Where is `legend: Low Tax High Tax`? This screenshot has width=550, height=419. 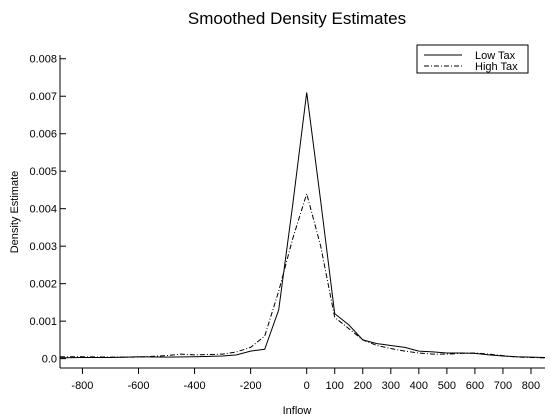
legend: Low Tax High Tax is located at coordinates (472, 59).